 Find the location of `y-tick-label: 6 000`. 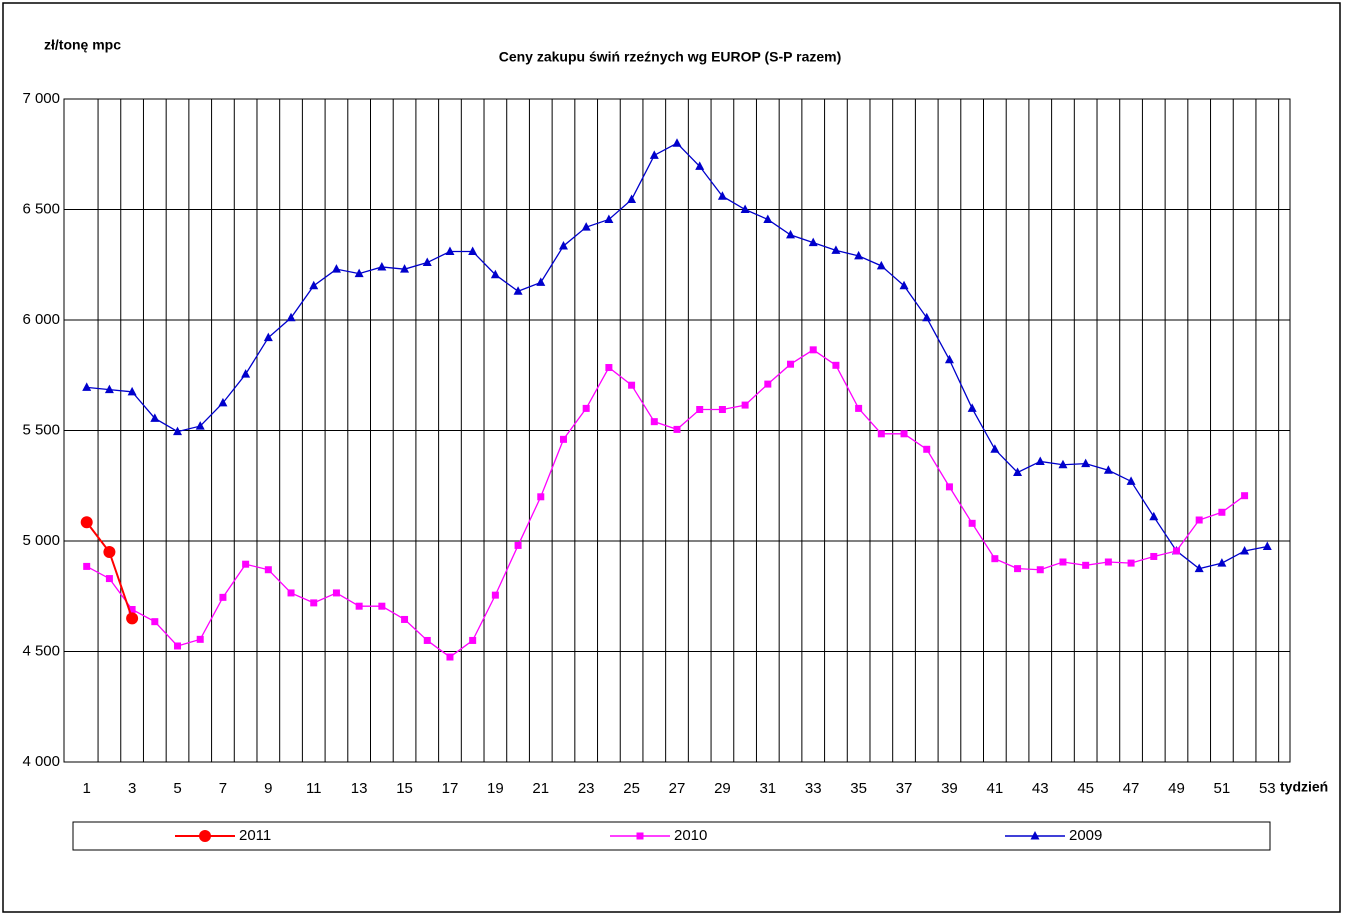

y-tick-label: 6 000 is located at coordinates (41, 319).